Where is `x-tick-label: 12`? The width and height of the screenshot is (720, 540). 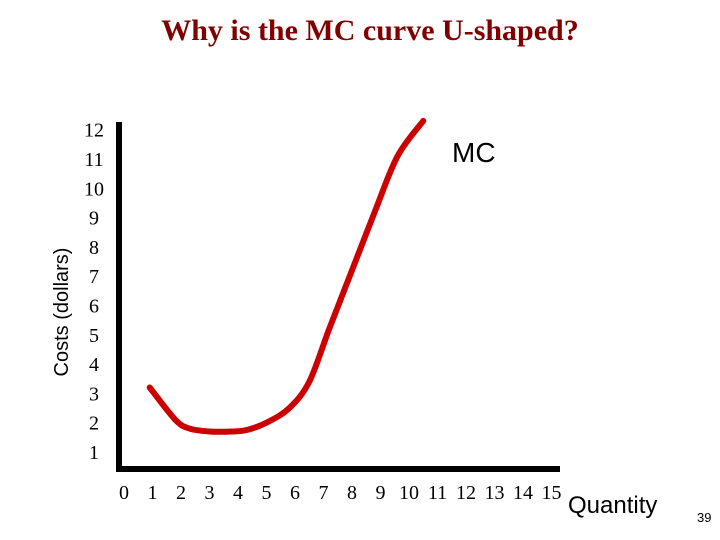
x-tick-label: 12 is located at coordinates (466, 493).